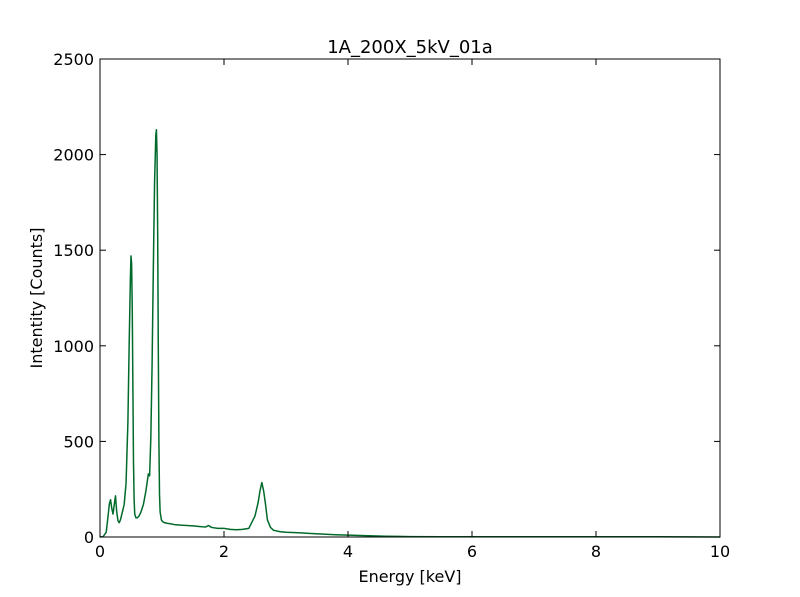  I want to click on x-tick-label-5: 10, so click(720, 551).